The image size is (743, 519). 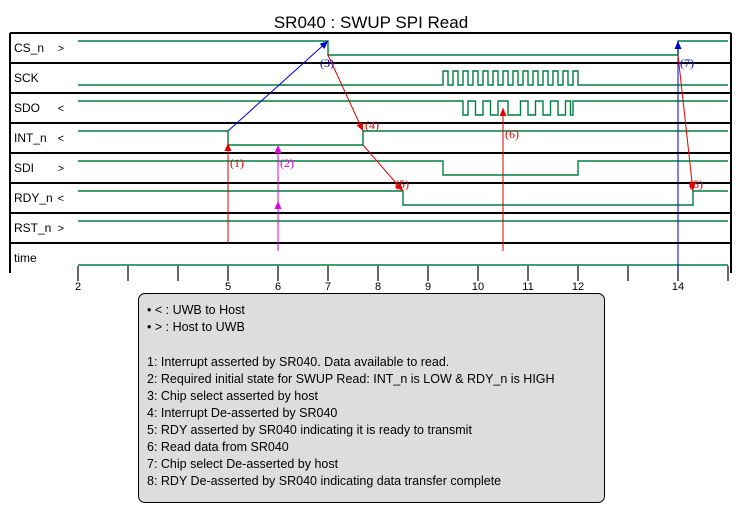 What do you see at coordinates (403, 198) in the screenshot?
I see `waveform-rdy-n` at bounding box center [403, 198].